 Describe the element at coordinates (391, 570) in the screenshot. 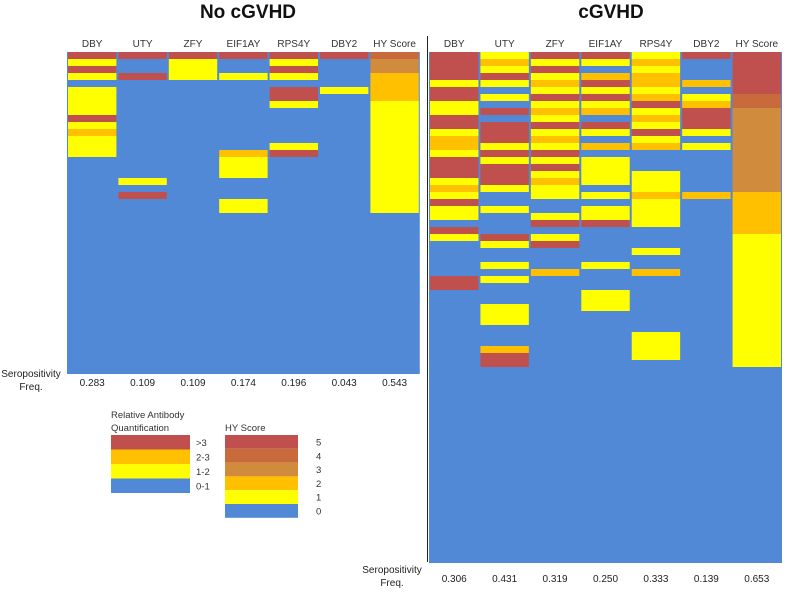

I see `frequency-label-line: Seropositivity` at that location.